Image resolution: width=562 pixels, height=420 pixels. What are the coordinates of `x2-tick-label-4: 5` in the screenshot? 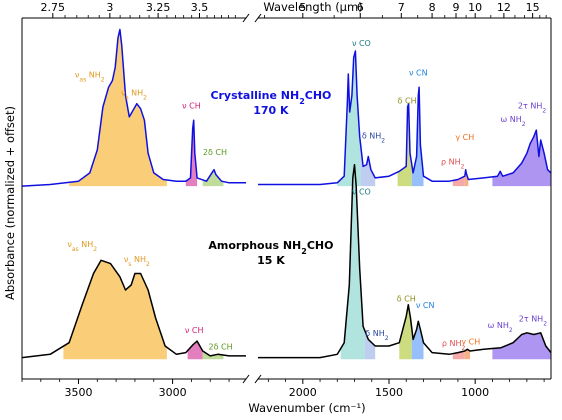 It's located at (302, 7).